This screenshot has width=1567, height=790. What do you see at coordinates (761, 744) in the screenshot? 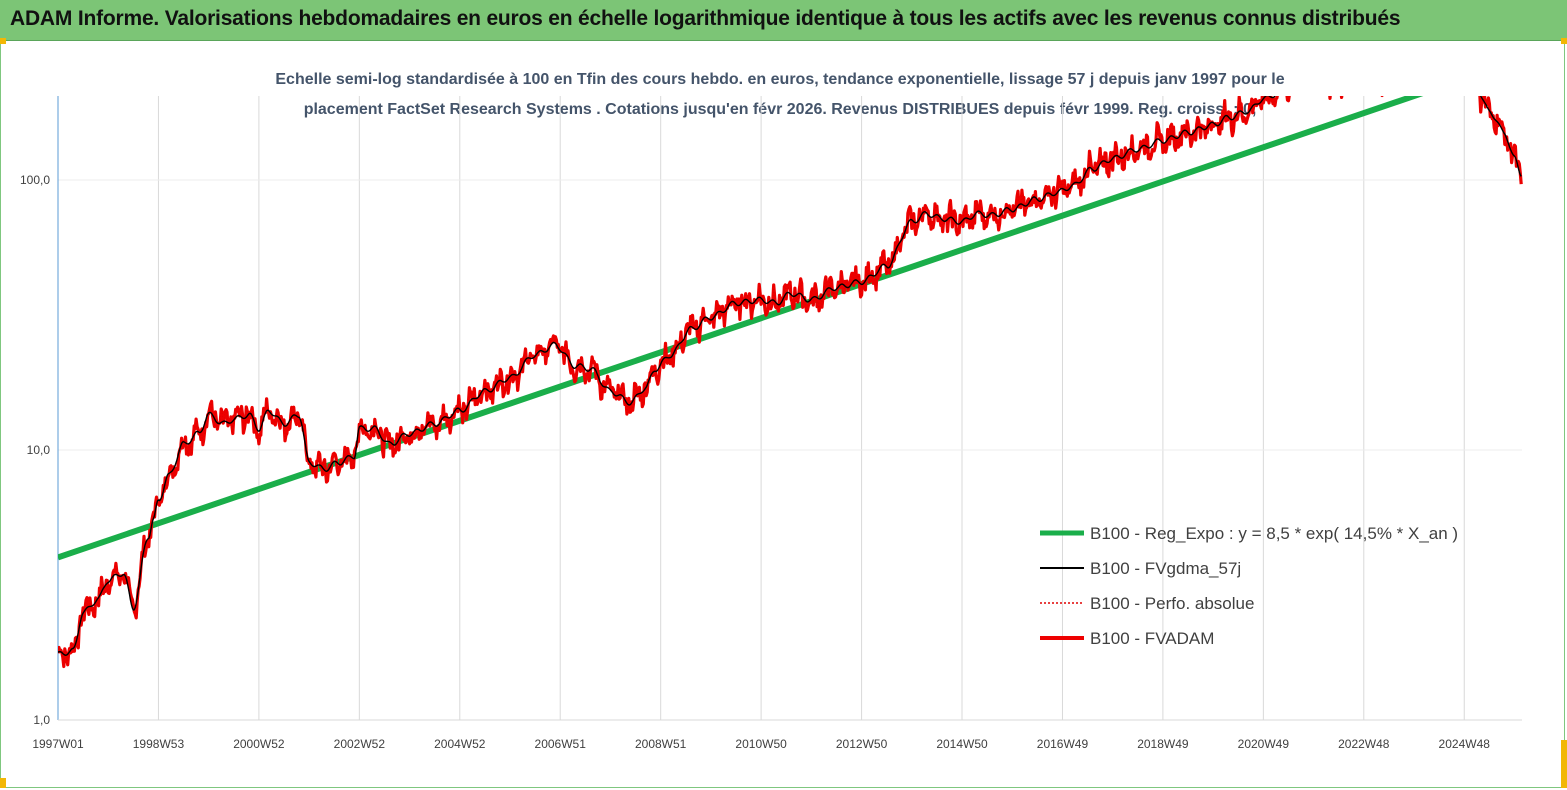
I see `x-tick-label: 2010W50` at bounding box center [761, 744].